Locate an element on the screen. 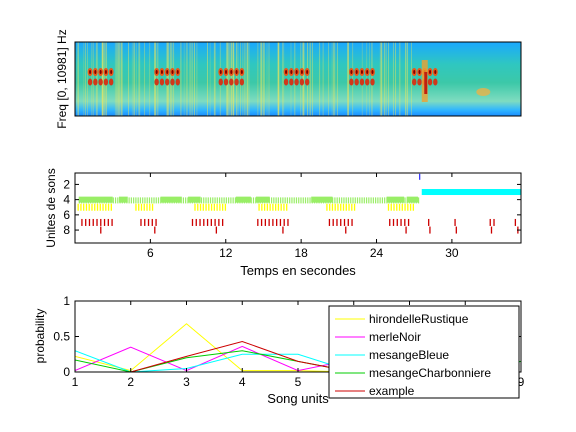 This screenshot has height=432, width=576. unit-segment is located at coordinates (171, 199).